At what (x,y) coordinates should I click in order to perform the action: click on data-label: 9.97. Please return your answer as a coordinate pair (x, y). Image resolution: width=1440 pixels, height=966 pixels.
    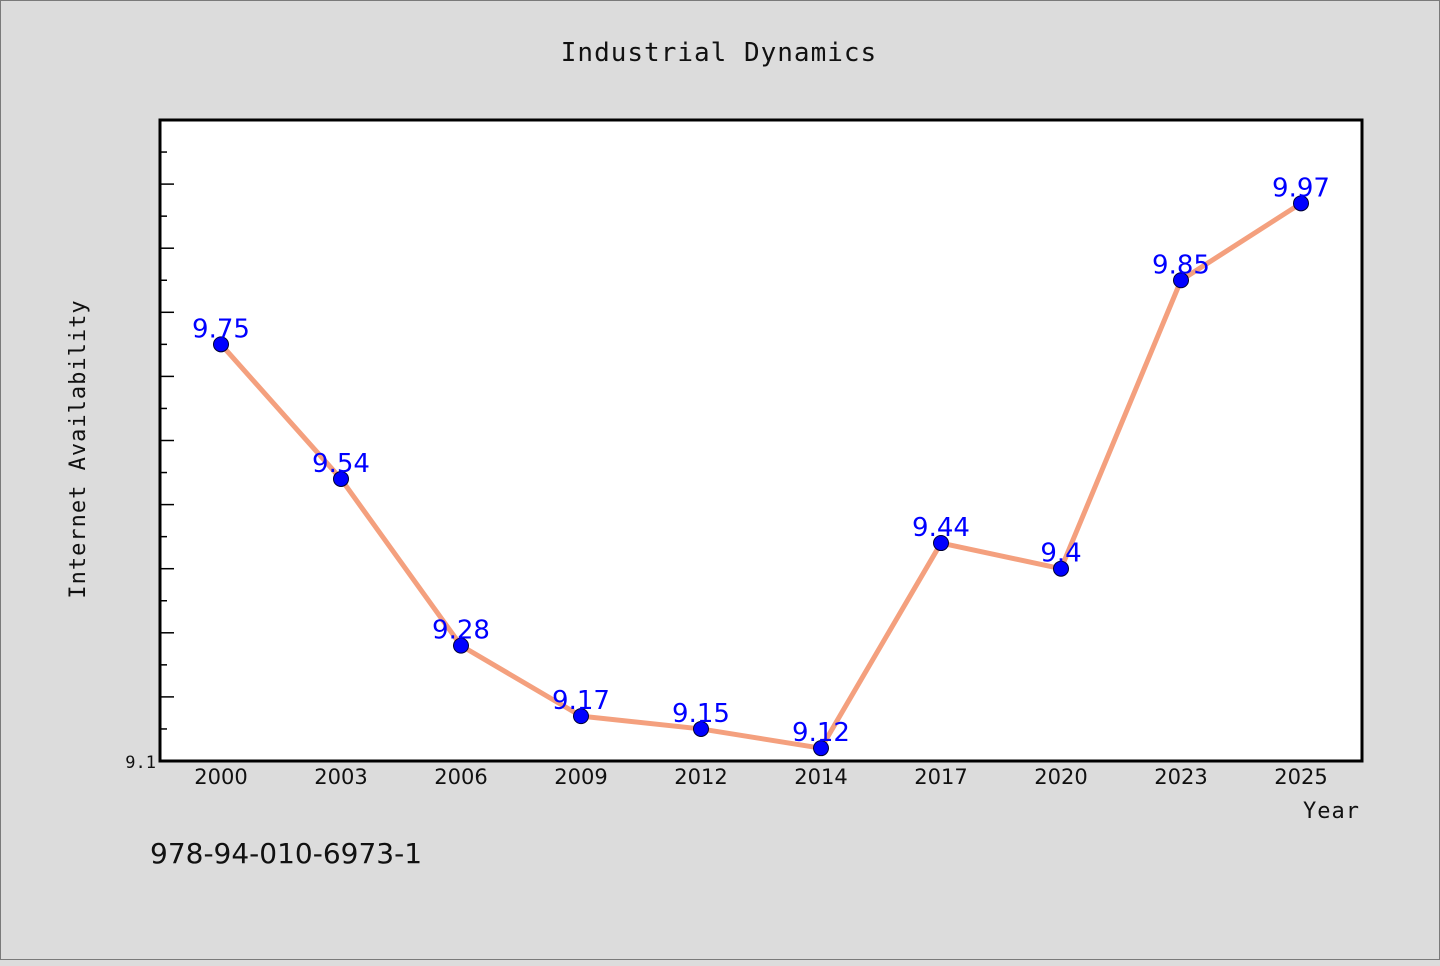
    Looking at the image, I should click on (1301, 188).